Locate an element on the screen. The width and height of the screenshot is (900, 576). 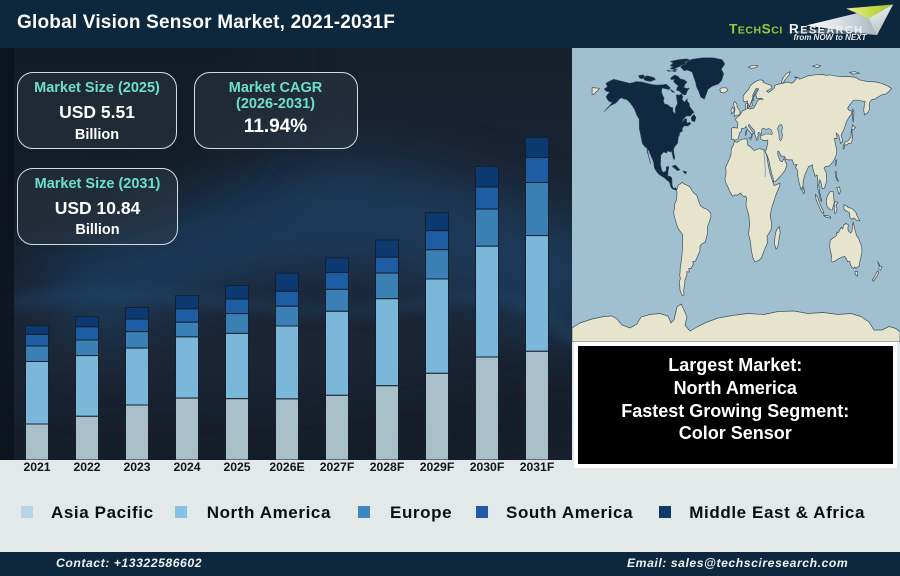
svg-text: TECHSCI is located at coordinates (756, 29).